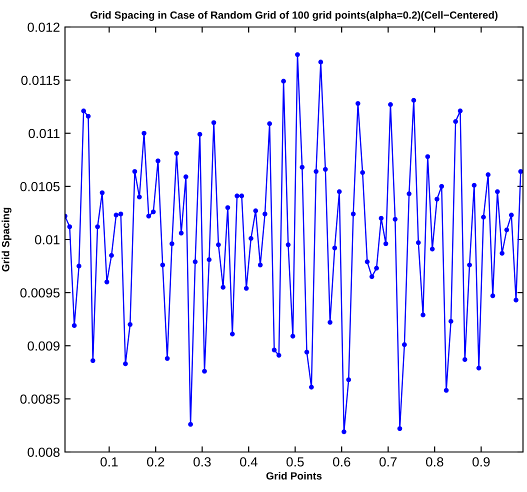 Image resolution: width=527 pixels, height=492 pixels. What do you see at coordinates (47, 239) in the screenshot?
I see `y-tick-label: 0.01` at bounding box center [47, 239].